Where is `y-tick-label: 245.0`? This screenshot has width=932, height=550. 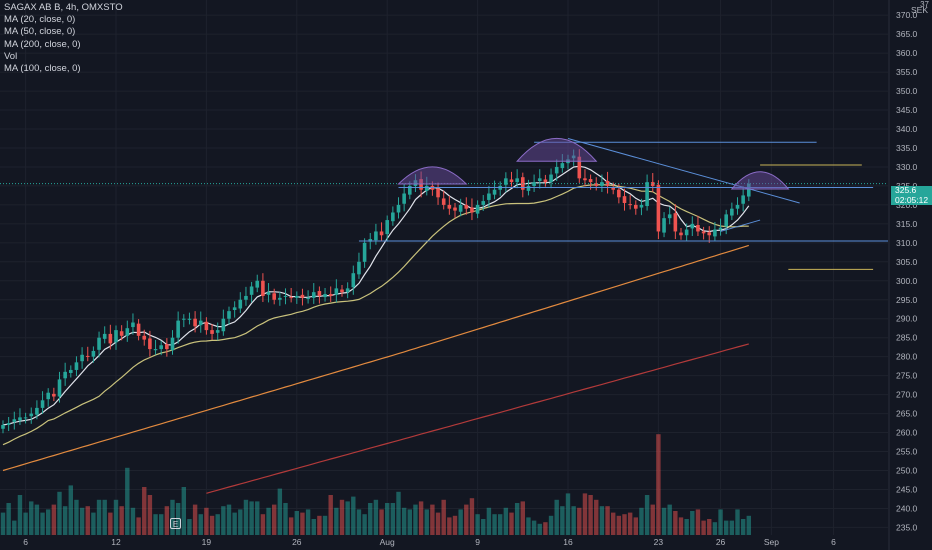 y-tick-label: 245.0 is located at coordinates (907, 489).